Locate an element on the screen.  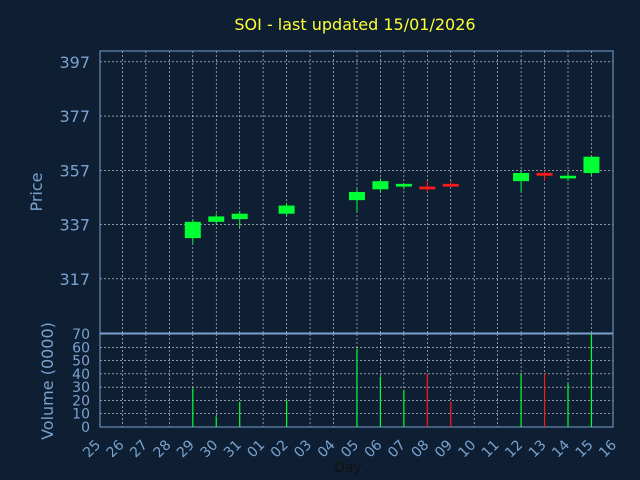
x-tick-label: 30 is located at coordinates (209, 449).